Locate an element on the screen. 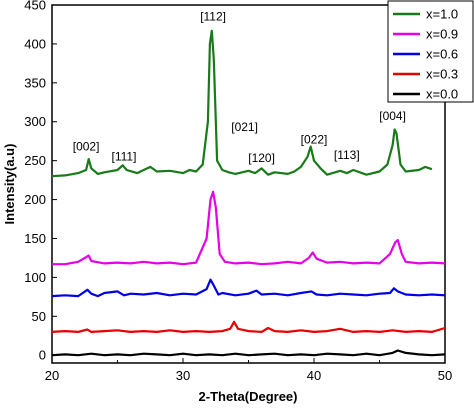 The width and height of the screenshot is (474, 409). peak-label: [021] is located at coordinates (244, 127).